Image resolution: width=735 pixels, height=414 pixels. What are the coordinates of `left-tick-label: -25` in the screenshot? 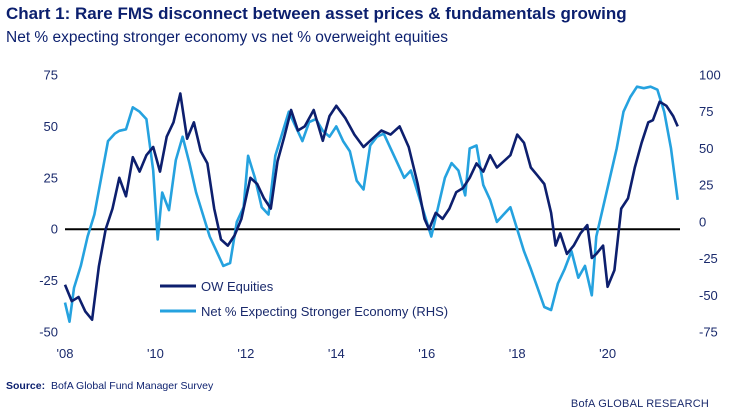 It's located at (48, 280).